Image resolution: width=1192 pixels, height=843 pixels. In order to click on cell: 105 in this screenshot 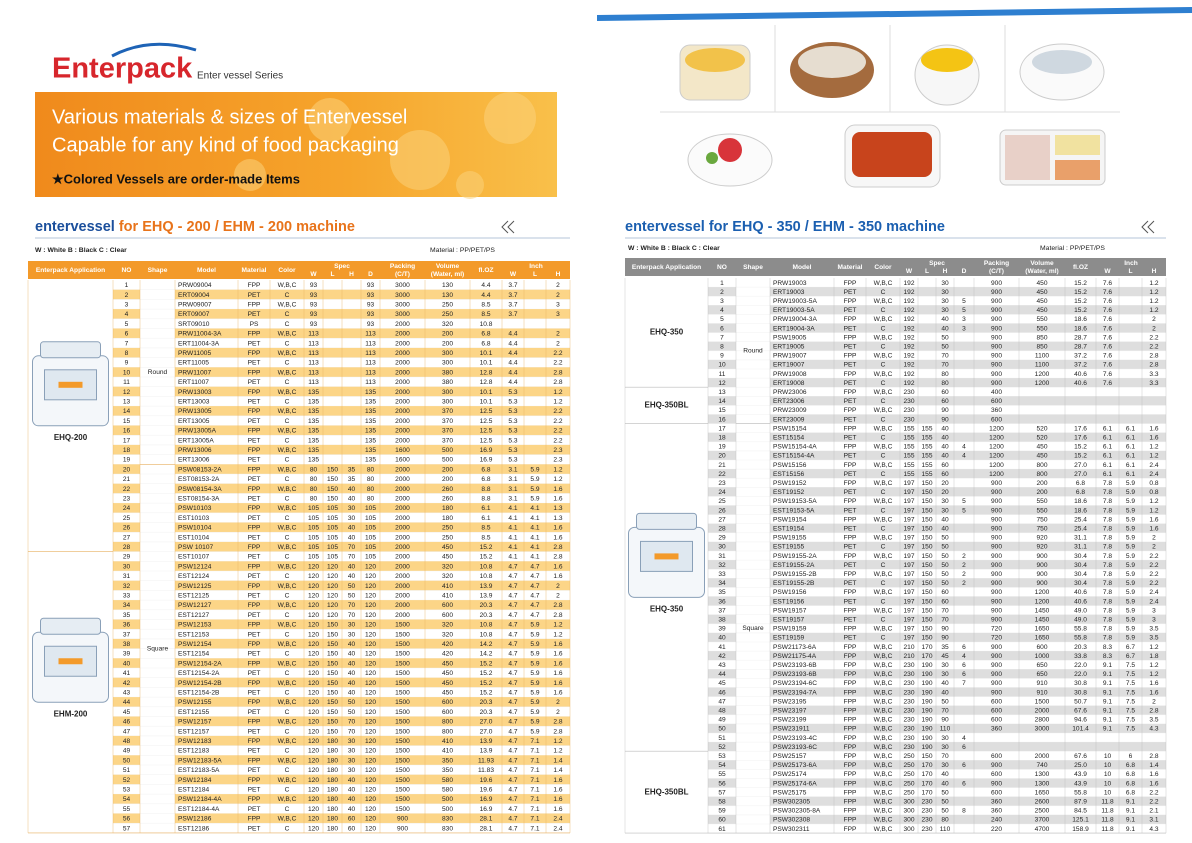, I will do `click(313, 518)`.